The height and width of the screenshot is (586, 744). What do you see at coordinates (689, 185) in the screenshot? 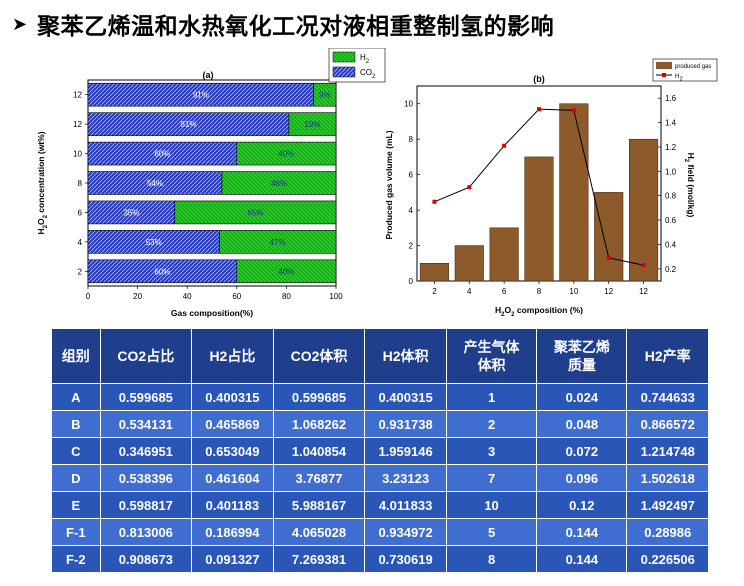
I see `chart-b-y2label: H2 field (mol/kg)` at bounding box center [689, 185].